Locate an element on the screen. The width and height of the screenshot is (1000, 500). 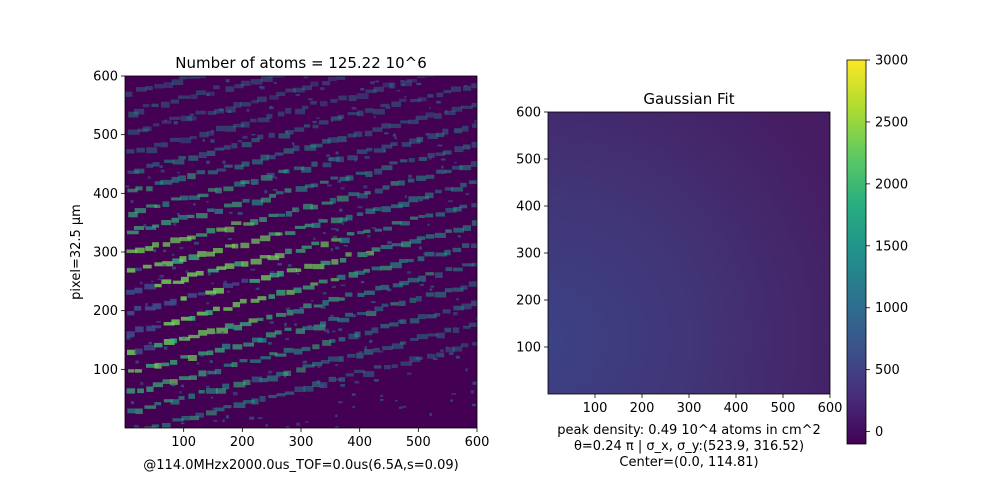
raw-image-xtick-label: 300 is located at coordinates (301, 442).